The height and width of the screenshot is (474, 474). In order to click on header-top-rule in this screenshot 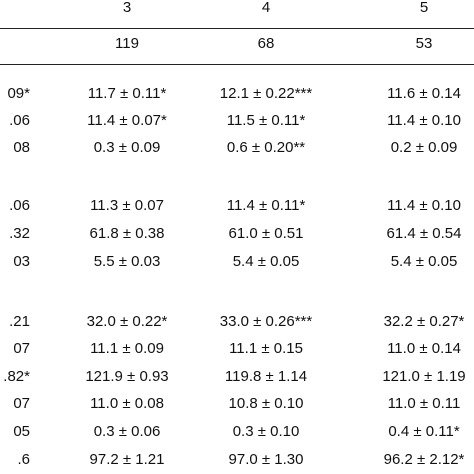, I will do `click(237, 28)`.